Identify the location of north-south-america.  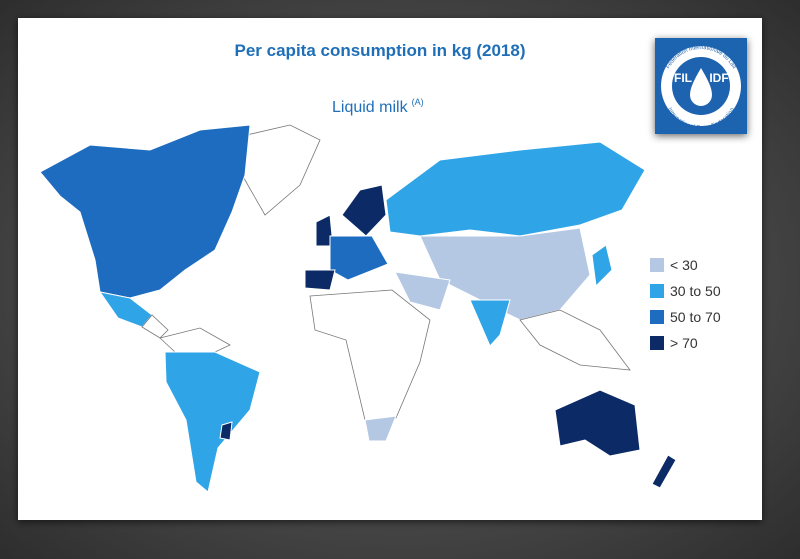
(195, 340).